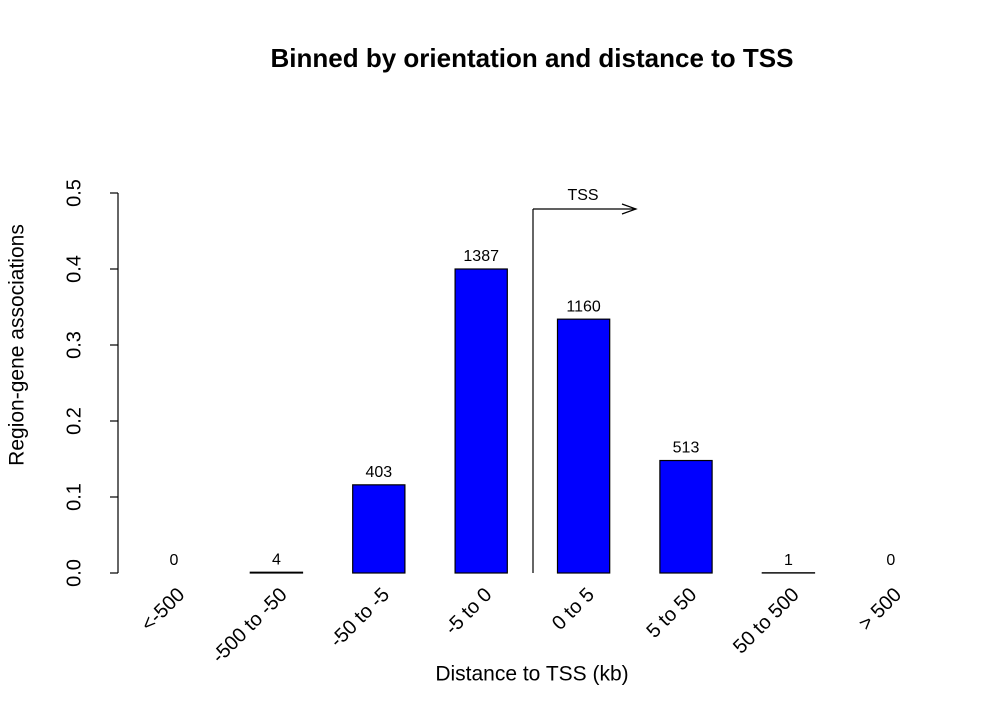  I want to click on y-tick-label: 0.5, so click(74, 193).